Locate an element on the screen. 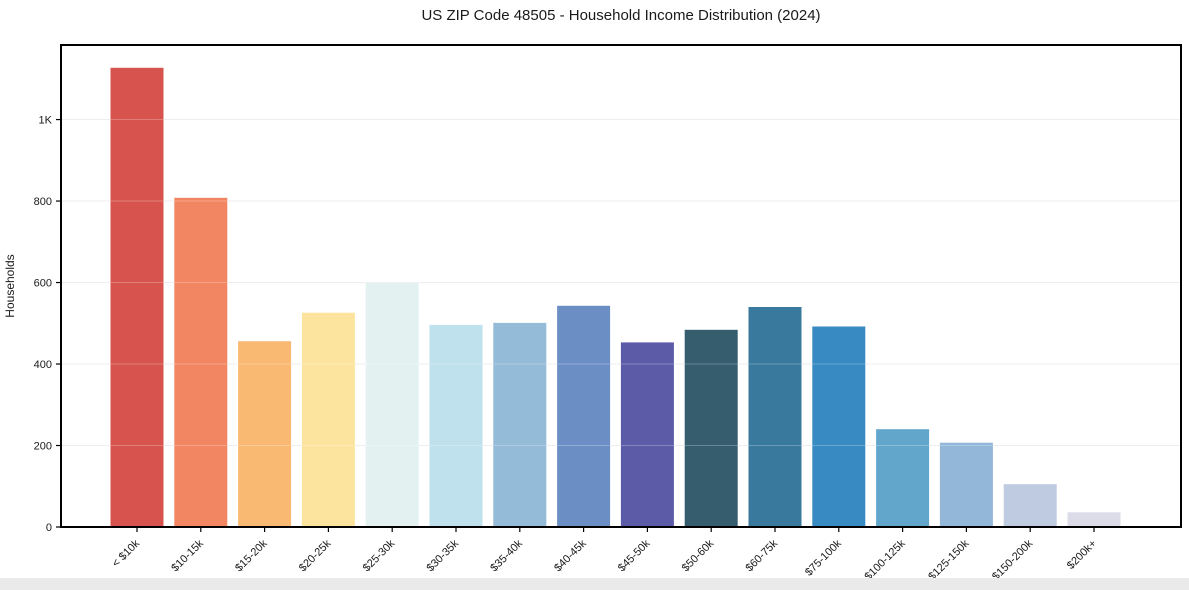 This screenshot has width=1189, height=590. x-tick-label: $60-75k is located at coordinates (762, 555).